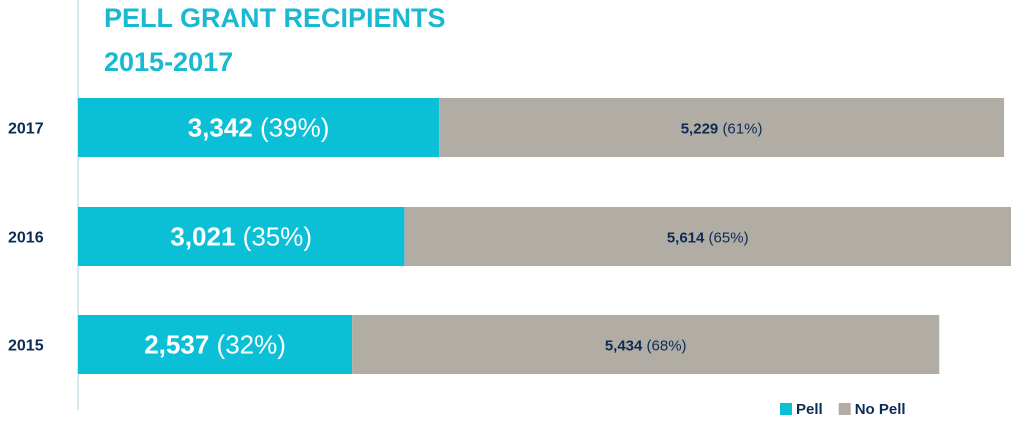  I want to click on legend-label: No Pell, so click(880, 409).